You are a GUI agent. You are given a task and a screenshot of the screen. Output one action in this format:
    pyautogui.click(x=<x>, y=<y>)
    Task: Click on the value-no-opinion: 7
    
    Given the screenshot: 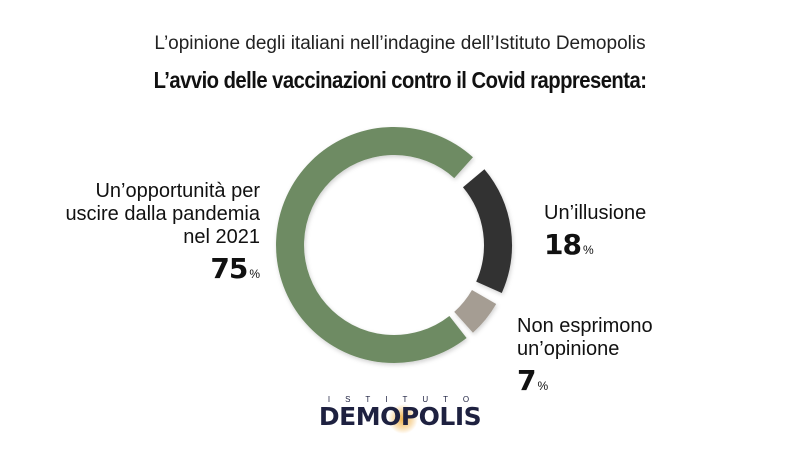 What is the action you would take?
    pyautogui.click(x=527, y=380)
    